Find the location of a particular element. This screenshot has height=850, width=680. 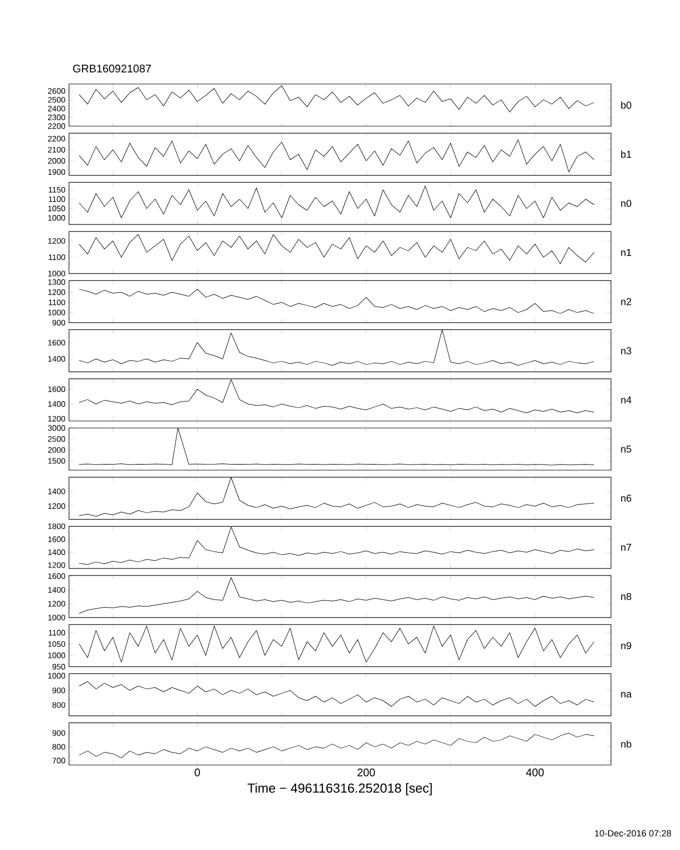

y2-axis-title: na is located at coordinates (626, 695).